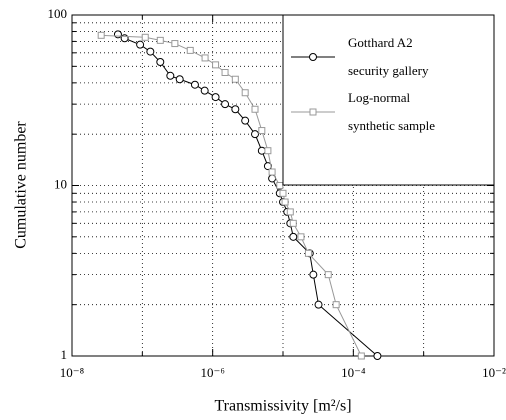 The image size is (506, 420). What do you see at coordinates (388, 70) in the screenshot?
I see `legend-label-line: security gallery` at bounding box center [388, 70].